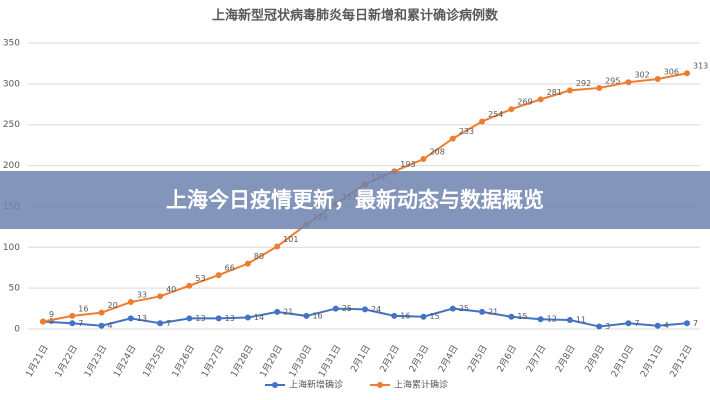 The height and width of the screenshot is (400, 710). What do you see at coordinates (671, 71) in the screenshot?
I see `value-label: 306` at bounding box center [671, 71].